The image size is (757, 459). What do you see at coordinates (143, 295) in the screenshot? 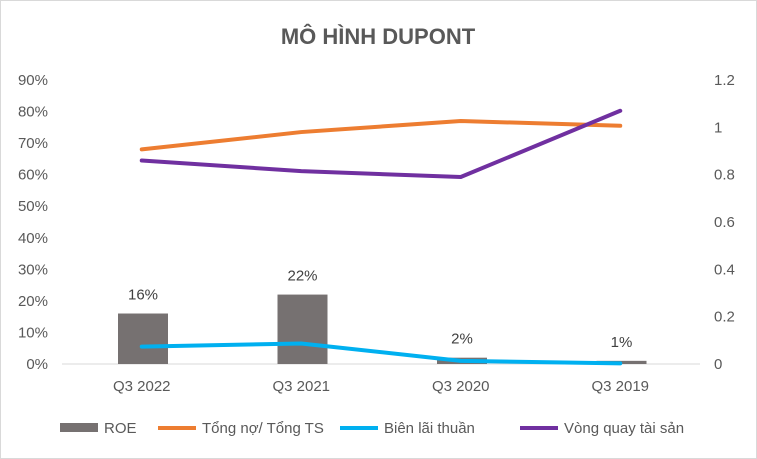
I see `roe-data-label: 16%` at bounding box center [143, 295].